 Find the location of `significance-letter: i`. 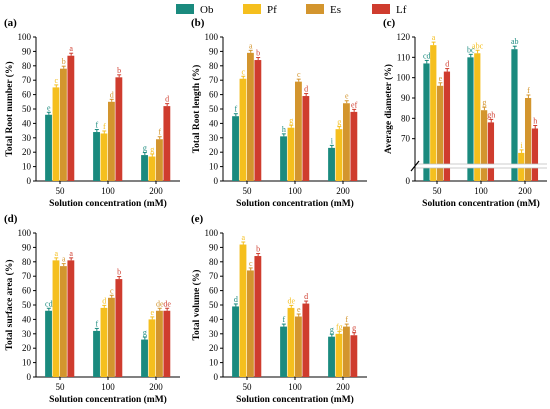

significance-letter: i is located at coordinates (521, 145).